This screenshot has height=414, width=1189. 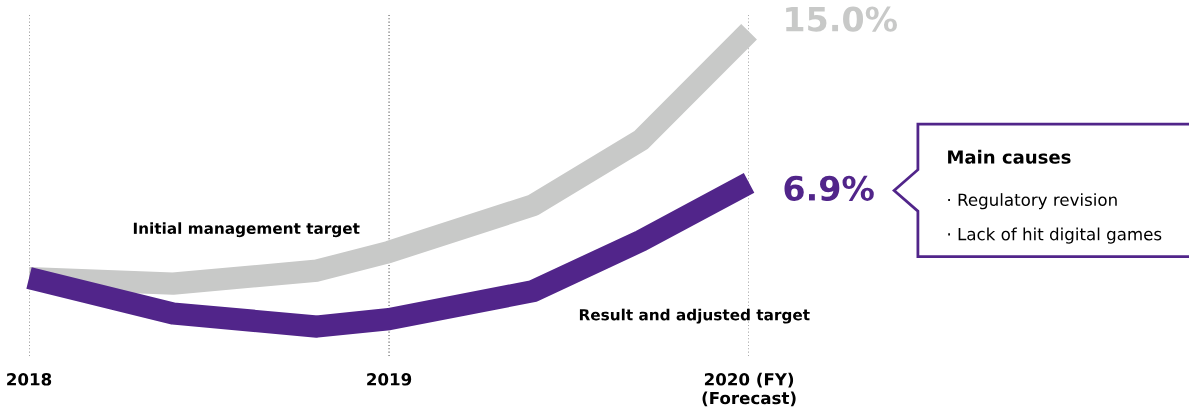 I want to click on x-tick-label: 2019, so click(x=389, y=379).